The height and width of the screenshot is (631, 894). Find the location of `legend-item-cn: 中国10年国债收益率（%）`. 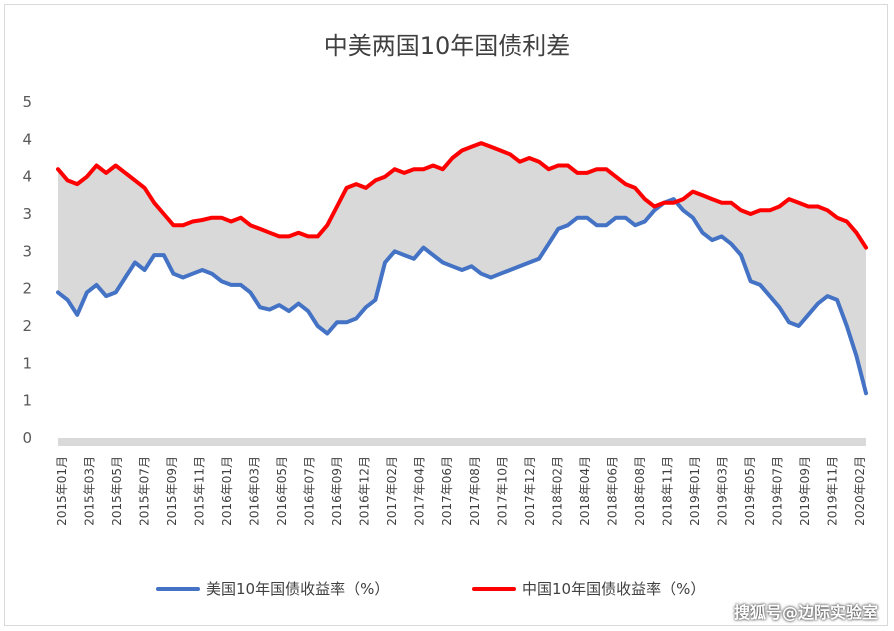

legend-item-cn: 中国10年国债收益率（%） is located at coordinates (588, 588).